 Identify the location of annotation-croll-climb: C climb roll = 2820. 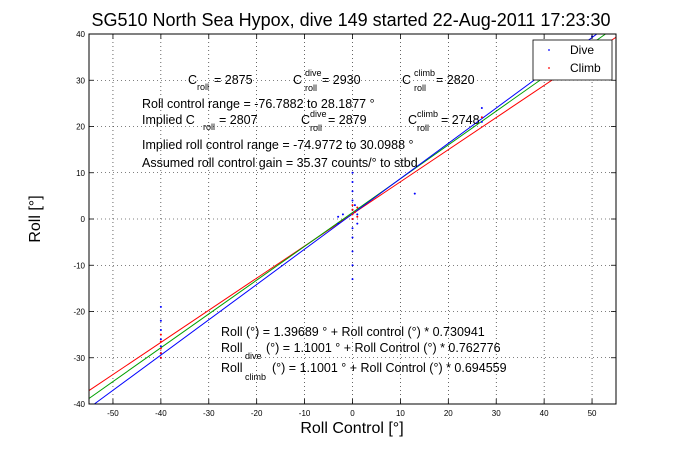
(438, 80).